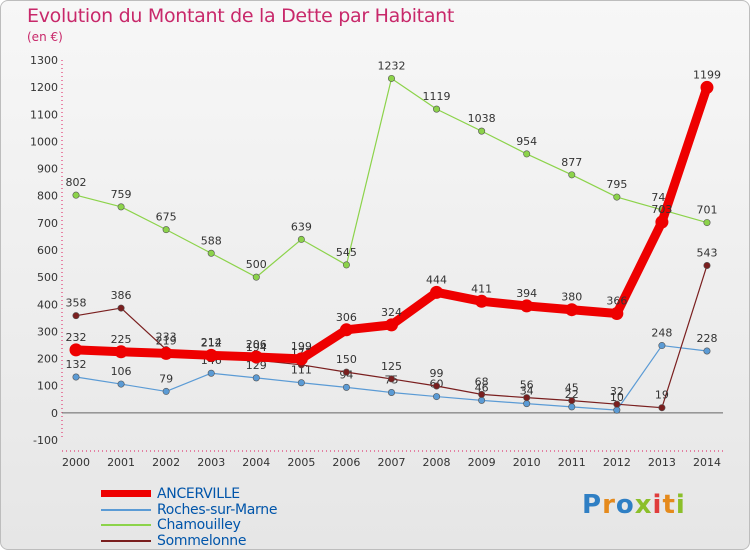  Describe the element at coordinates (166, 217) in the screenshot. I see `data-label: 675` at that location.